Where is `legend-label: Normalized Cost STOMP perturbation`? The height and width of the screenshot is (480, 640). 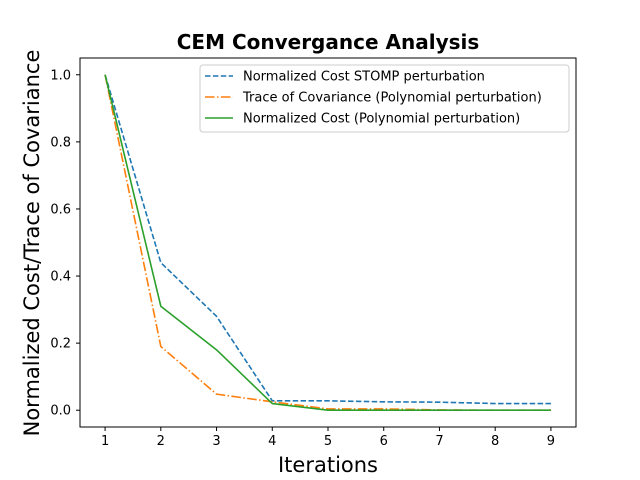 legend-label: Normalized Cost STOMP perturbation is located at coordinates (364, 77).